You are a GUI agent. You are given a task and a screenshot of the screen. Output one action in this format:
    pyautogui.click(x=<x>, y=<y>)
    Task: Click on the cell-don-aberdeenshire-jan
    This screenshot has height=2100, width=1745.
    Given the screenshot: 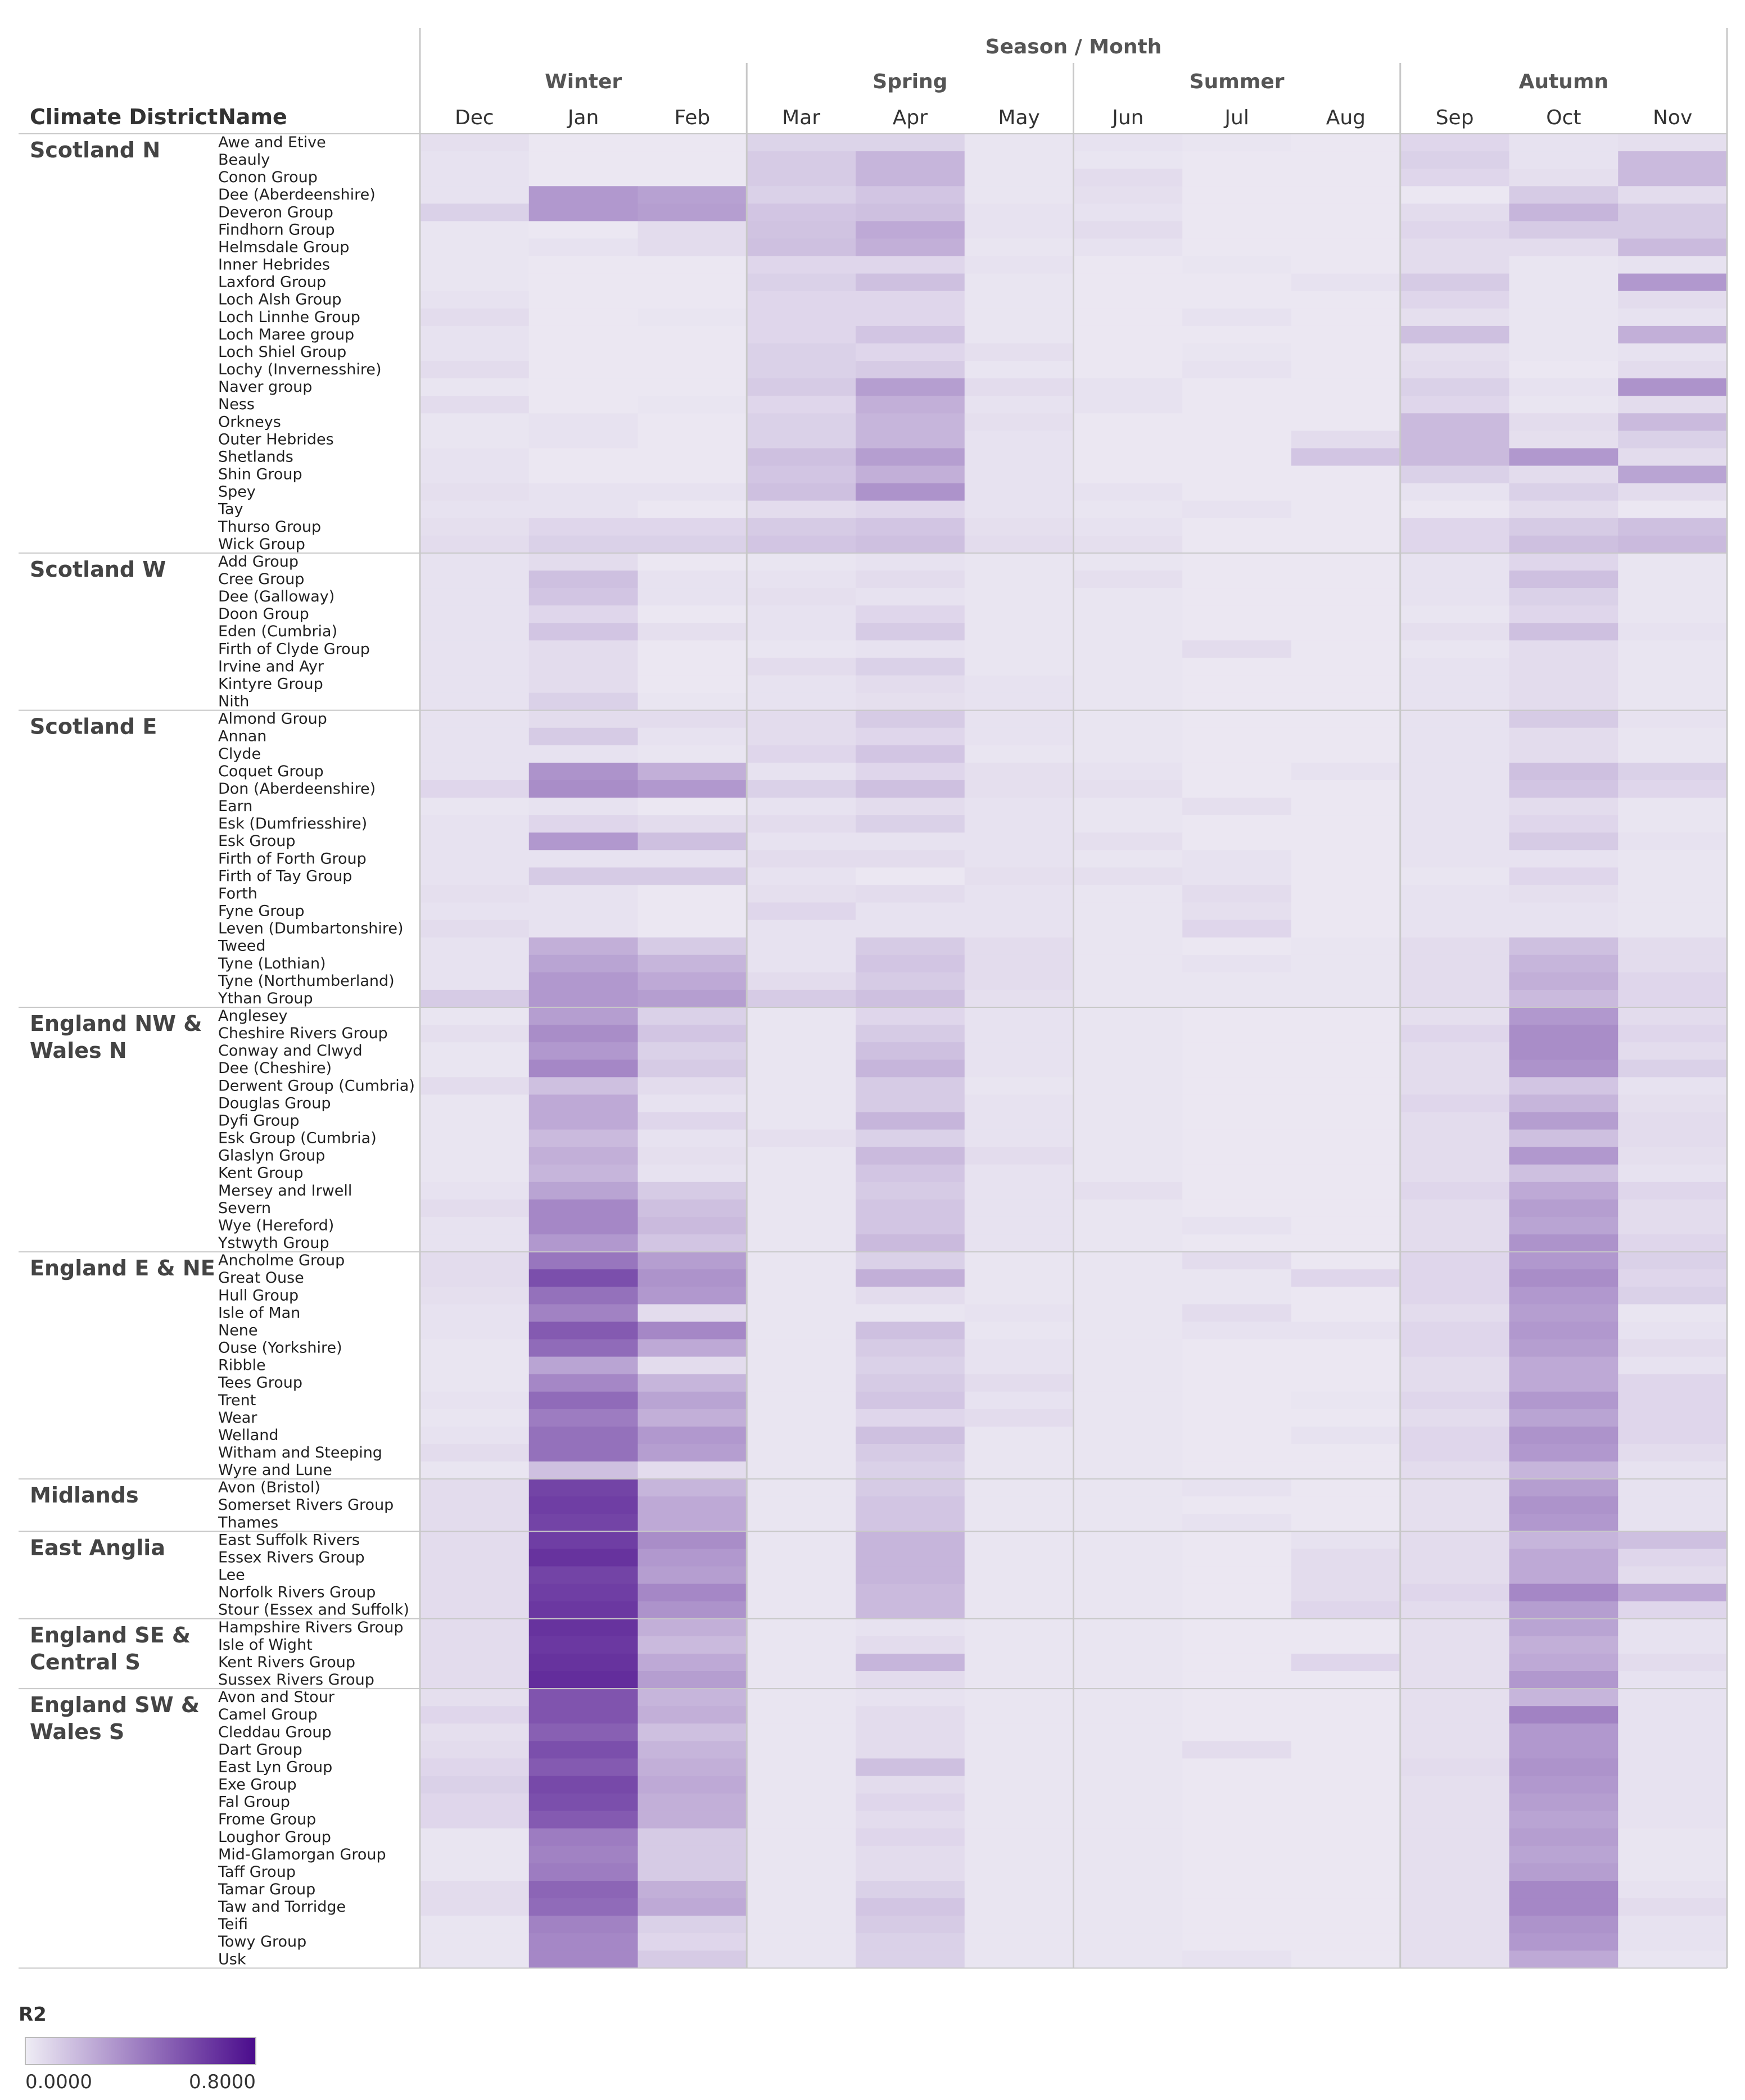 What is the action you would take?
    pyautogui.click(x=583, y=789)
    